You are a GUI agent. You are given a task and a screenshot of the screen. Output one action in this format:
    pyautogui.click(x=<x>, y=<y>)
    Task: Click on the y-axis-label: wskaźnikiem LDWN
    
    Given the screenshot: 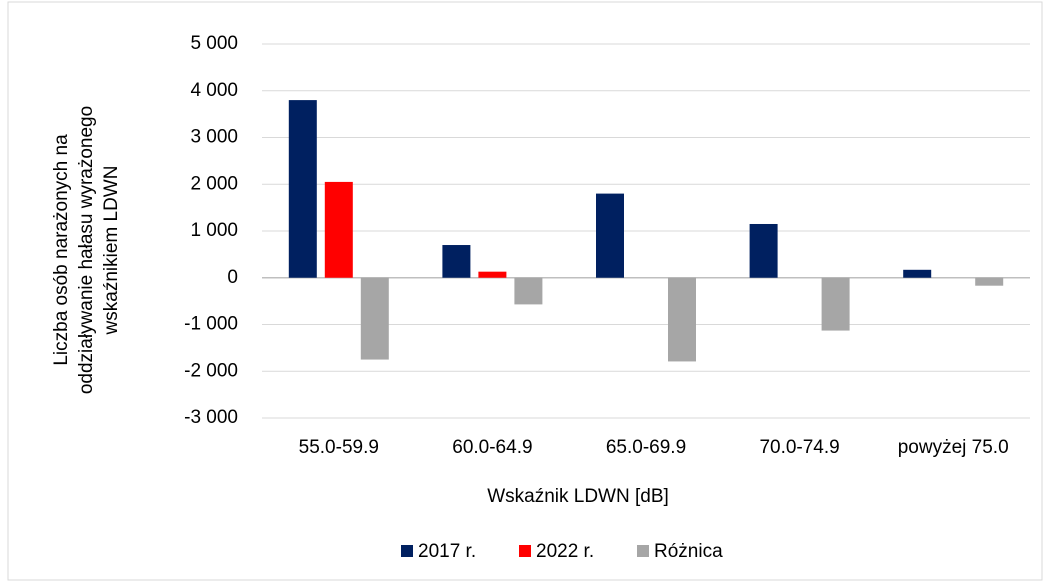 What is the action you would take?
    pyautogui.click(x=111, y=251)
    